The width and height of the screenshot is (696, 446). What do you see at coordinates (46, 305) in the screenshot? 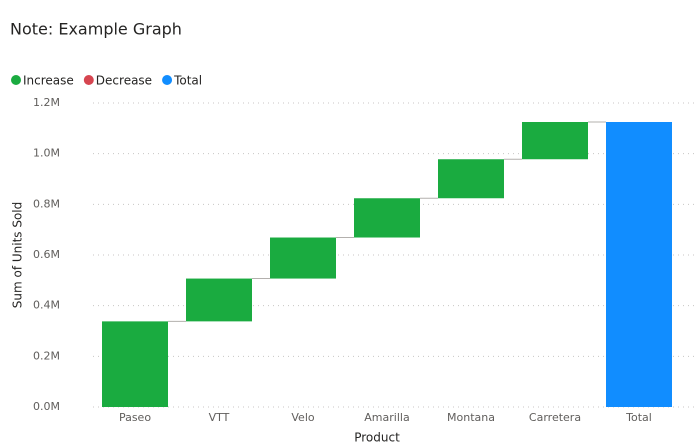
I see `y-tick-label: 0.4M` at bounding box center [46, 305].